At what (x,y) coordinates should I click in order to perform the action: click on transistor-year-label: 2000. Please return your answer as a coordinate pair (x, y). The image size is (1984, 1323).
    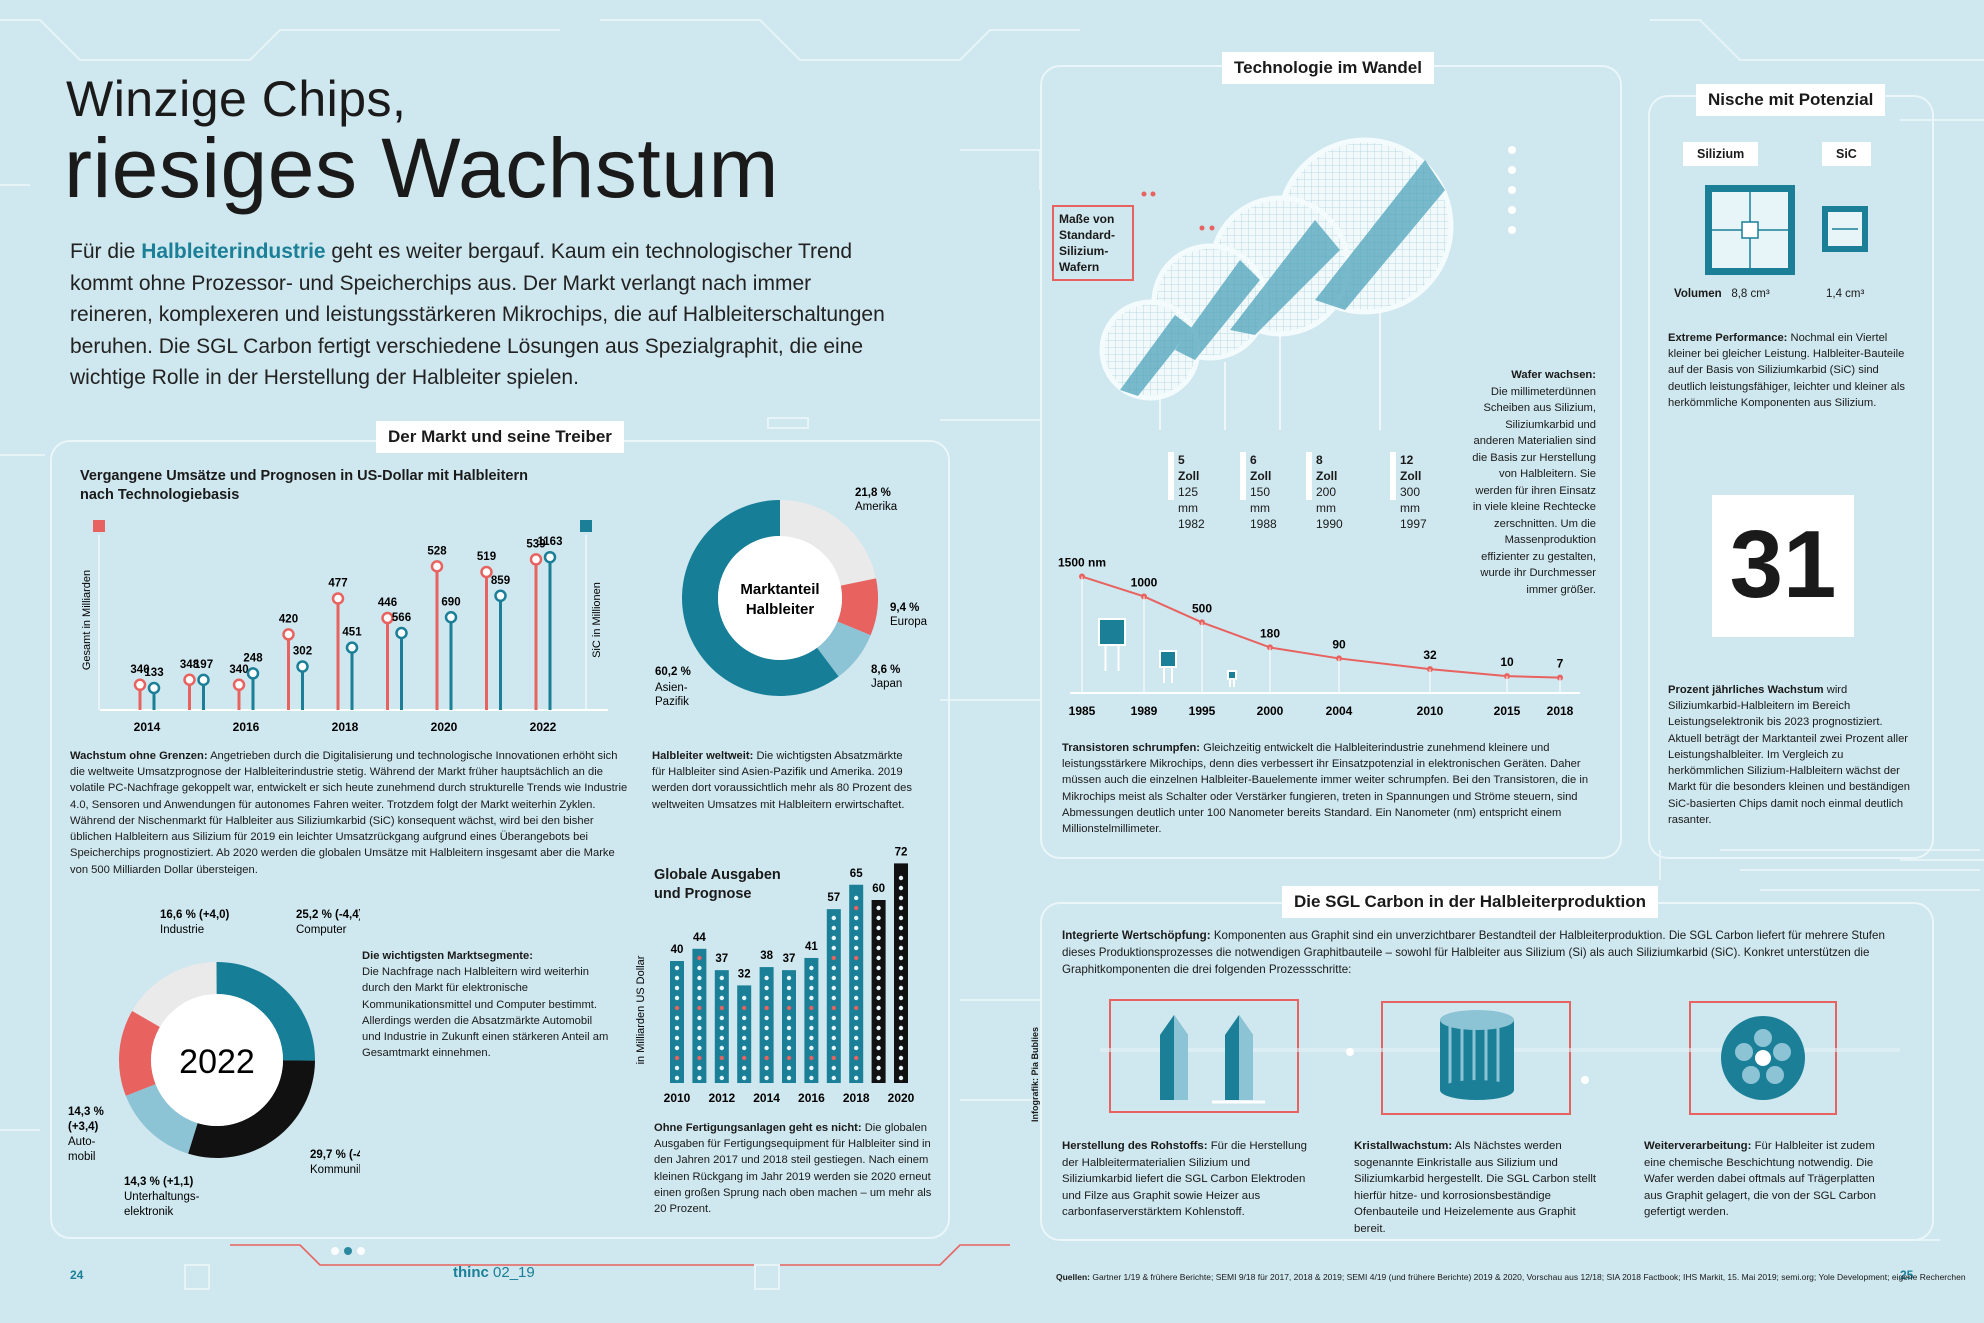
    Looking at the image, I should click on (1270, 711).